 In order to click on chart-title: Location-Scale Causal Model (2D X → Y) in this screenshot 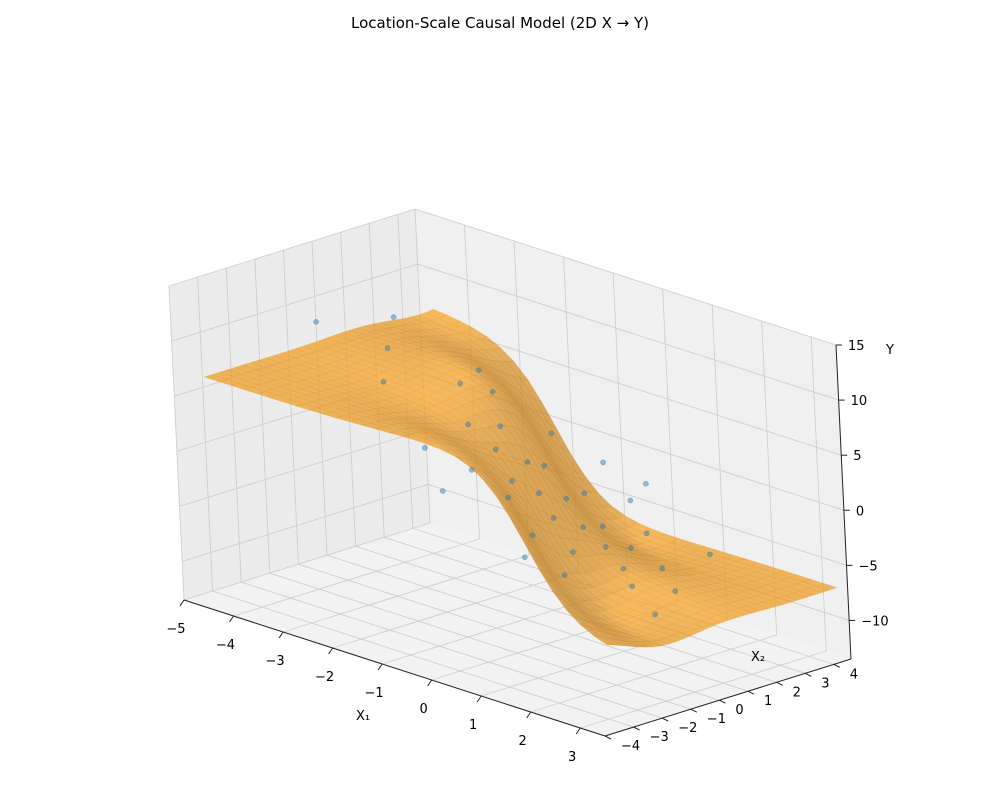, I will do `click(500, 23)`.